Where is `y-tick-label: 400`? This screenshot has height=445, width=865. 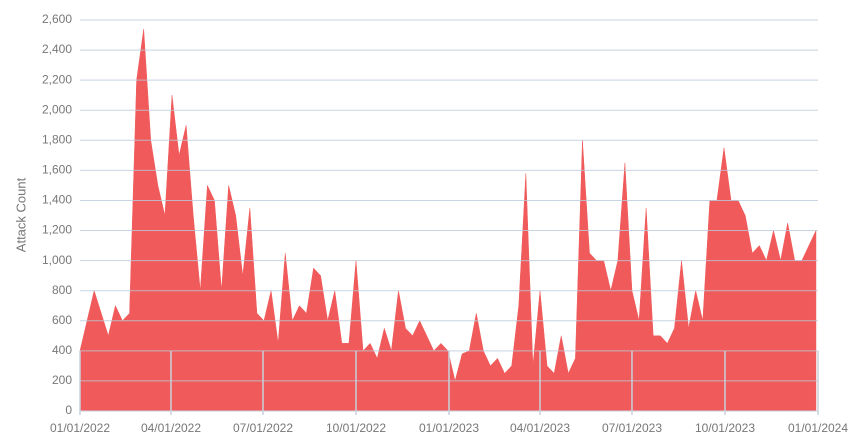 y-tick-label: 400 is located at coordinates (62, 350).